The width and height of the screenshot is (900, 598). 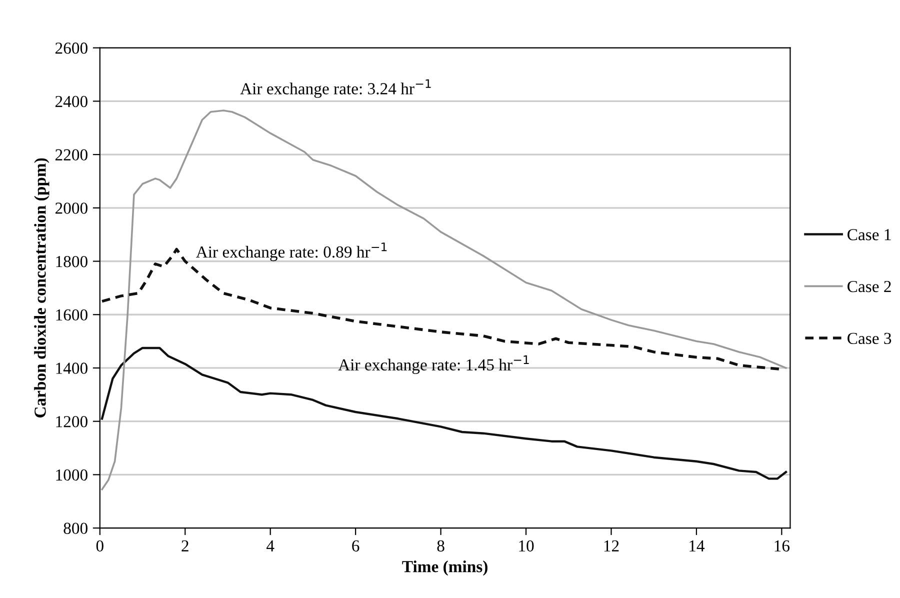 What do you see at coordinates (71, 208) in the screenshot?
I see `y-tick-label: 2000` at bounding box center [71, 208].